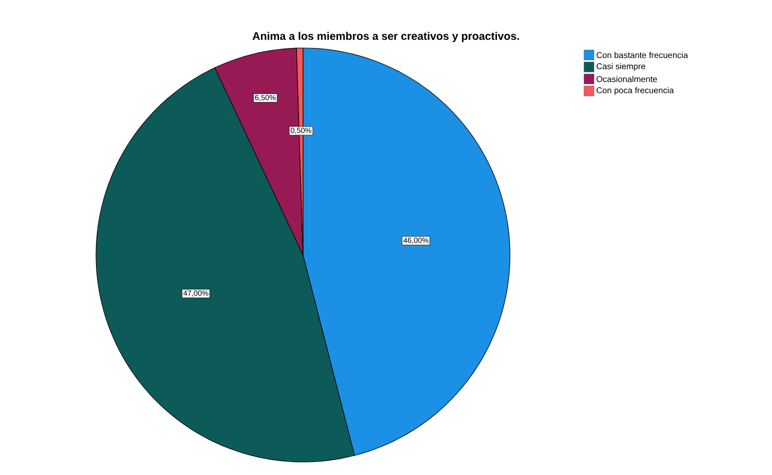 The width and height of the screenshot is (772, 475). Describe the element at coordinates (385, 37) in the screenshot. I see `chart-title: Anima a los miembros a ser creativos y proactivos.` at that location.